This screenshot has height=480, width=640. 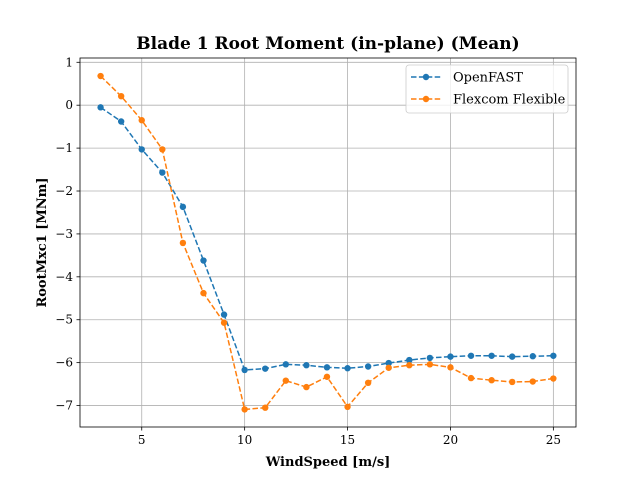 What do you see at coordinates (244, 440) in the screenshot?
I see `x-tick-label: 10` at bounding box center [244, 440].